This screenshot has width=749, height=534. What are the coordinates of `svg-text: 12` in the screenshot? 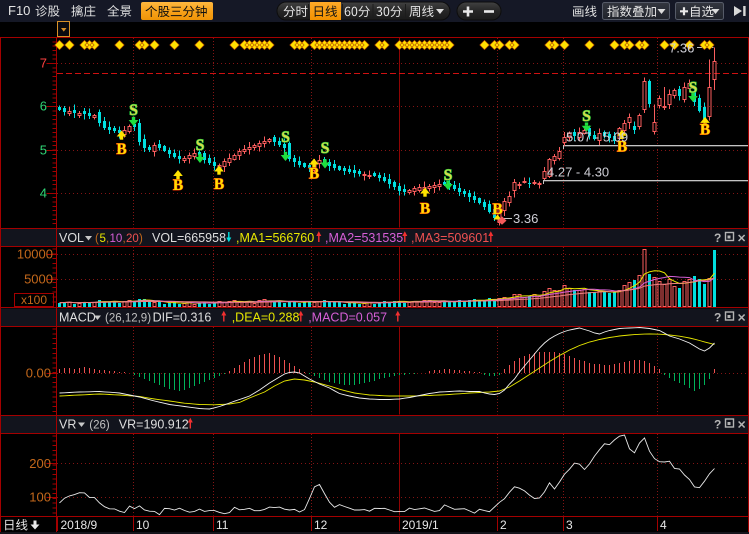 It's located at (321, 525).